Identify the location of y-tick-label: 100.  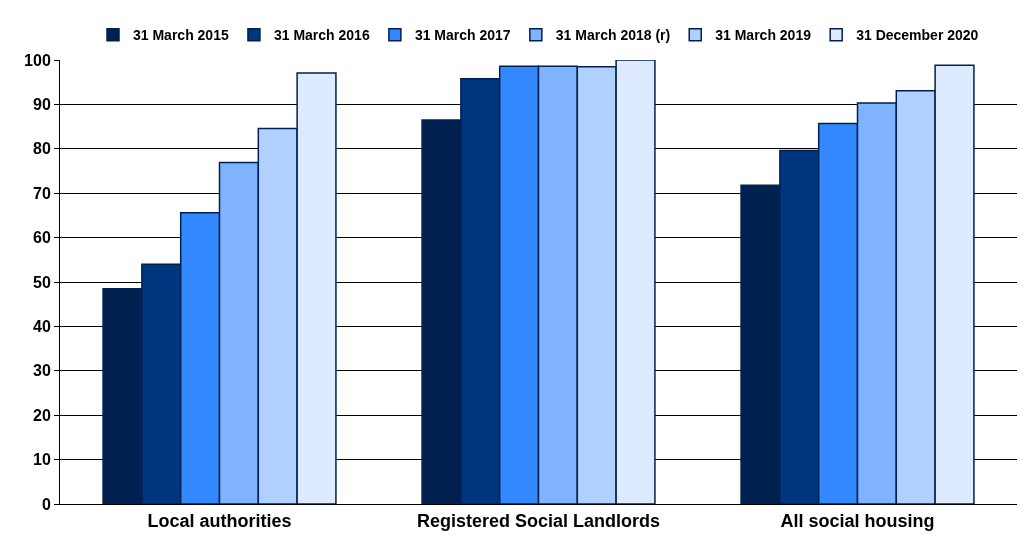
(37, 60).